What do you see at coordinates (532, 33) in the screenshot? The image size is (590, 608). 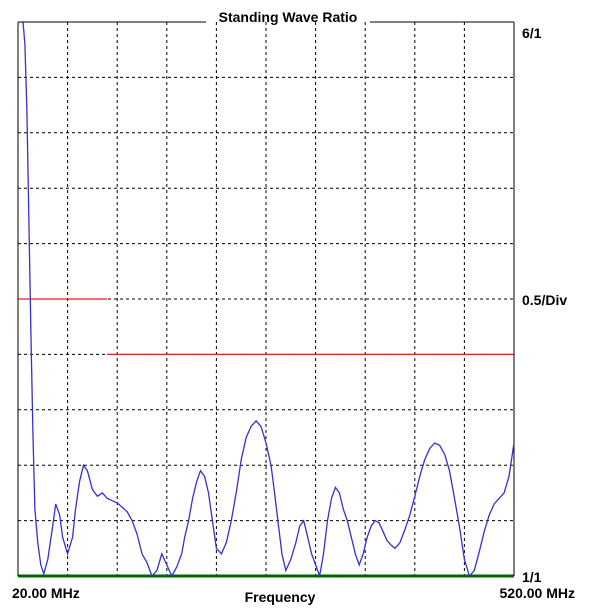 I see `y-max-label: 6/1` at bounding box center [532, 33].